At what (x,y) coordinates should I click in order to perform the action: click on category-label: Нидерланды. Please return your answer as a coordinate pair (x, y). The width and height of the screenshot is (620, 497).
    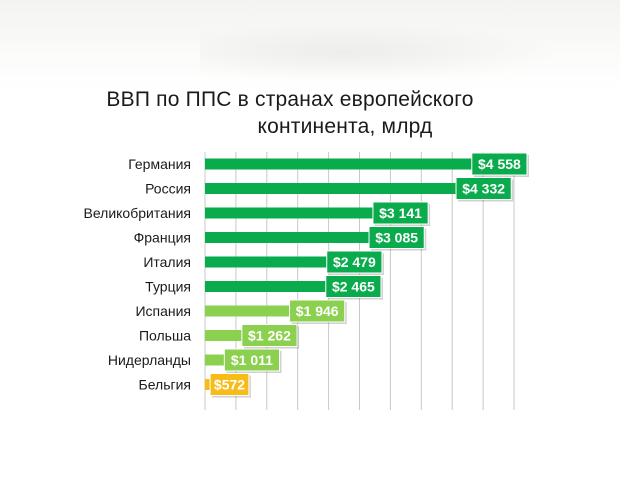
    Looking at the image, I should click on (149, 360).